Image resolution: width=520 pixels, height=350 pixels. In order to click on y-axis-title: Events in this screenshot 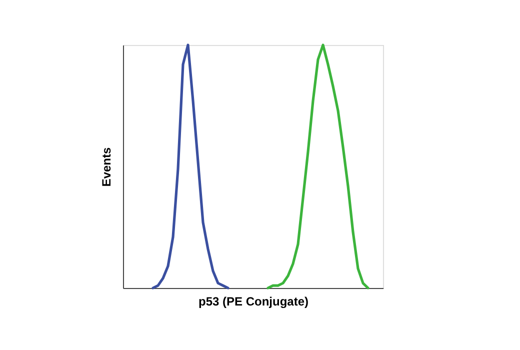, I will do `click(107, 167)`.